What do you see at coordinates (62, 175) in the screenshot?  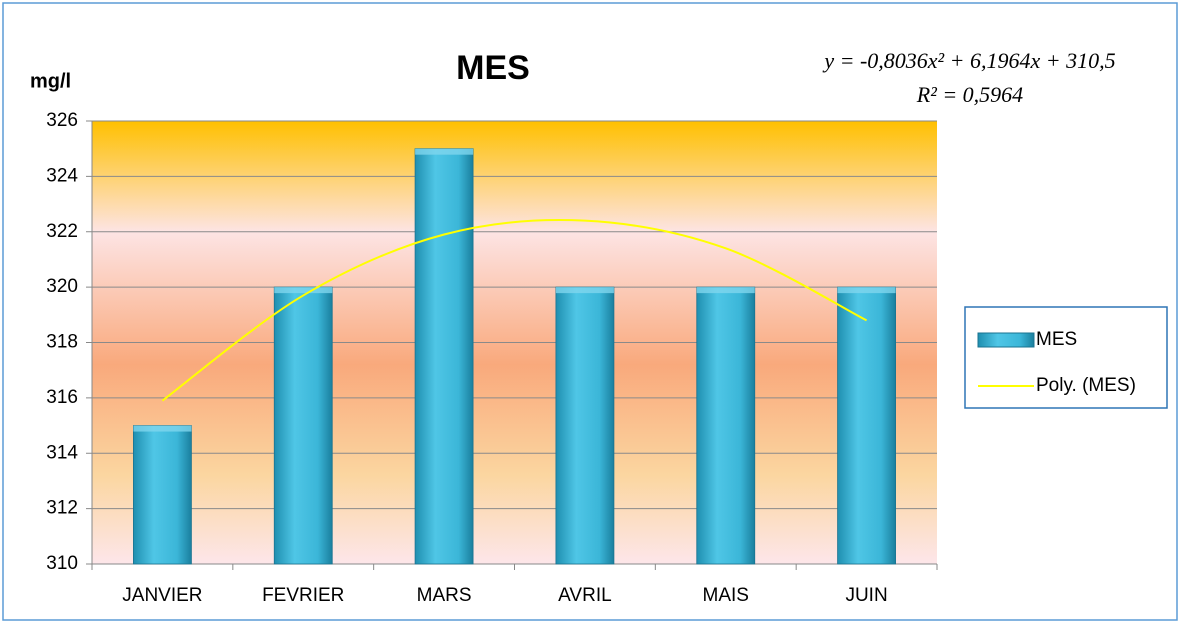 I see `y-tick-label: 324` at bounding box center [62, 175].